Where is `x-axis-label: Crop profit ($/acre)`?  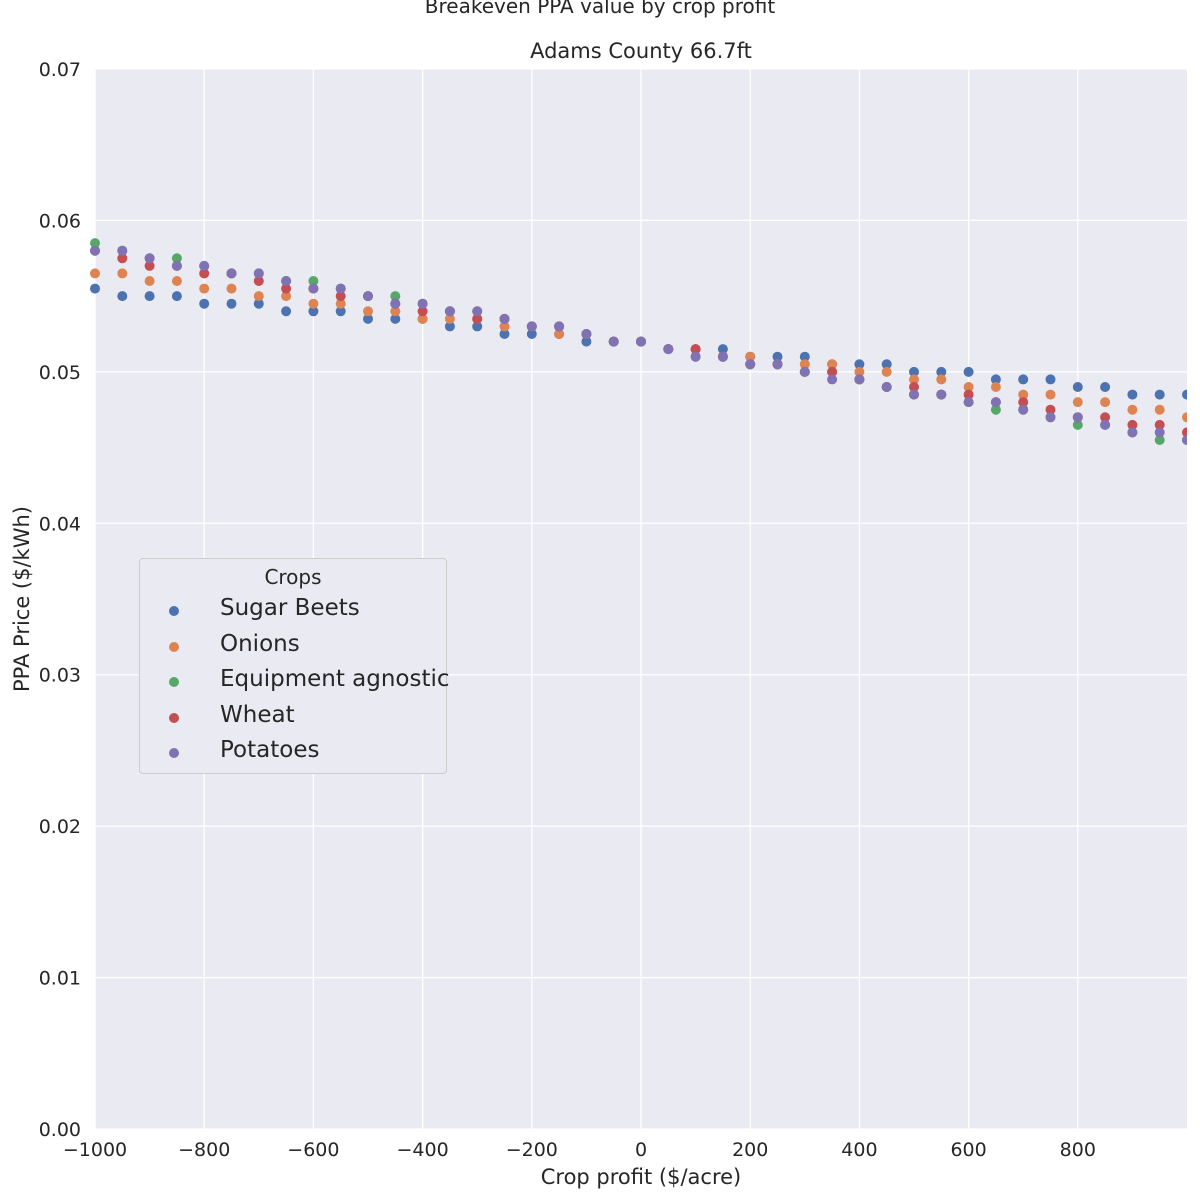 x-axis-label: Crop profit ($/acre) is located at coordinates (641, 1177).